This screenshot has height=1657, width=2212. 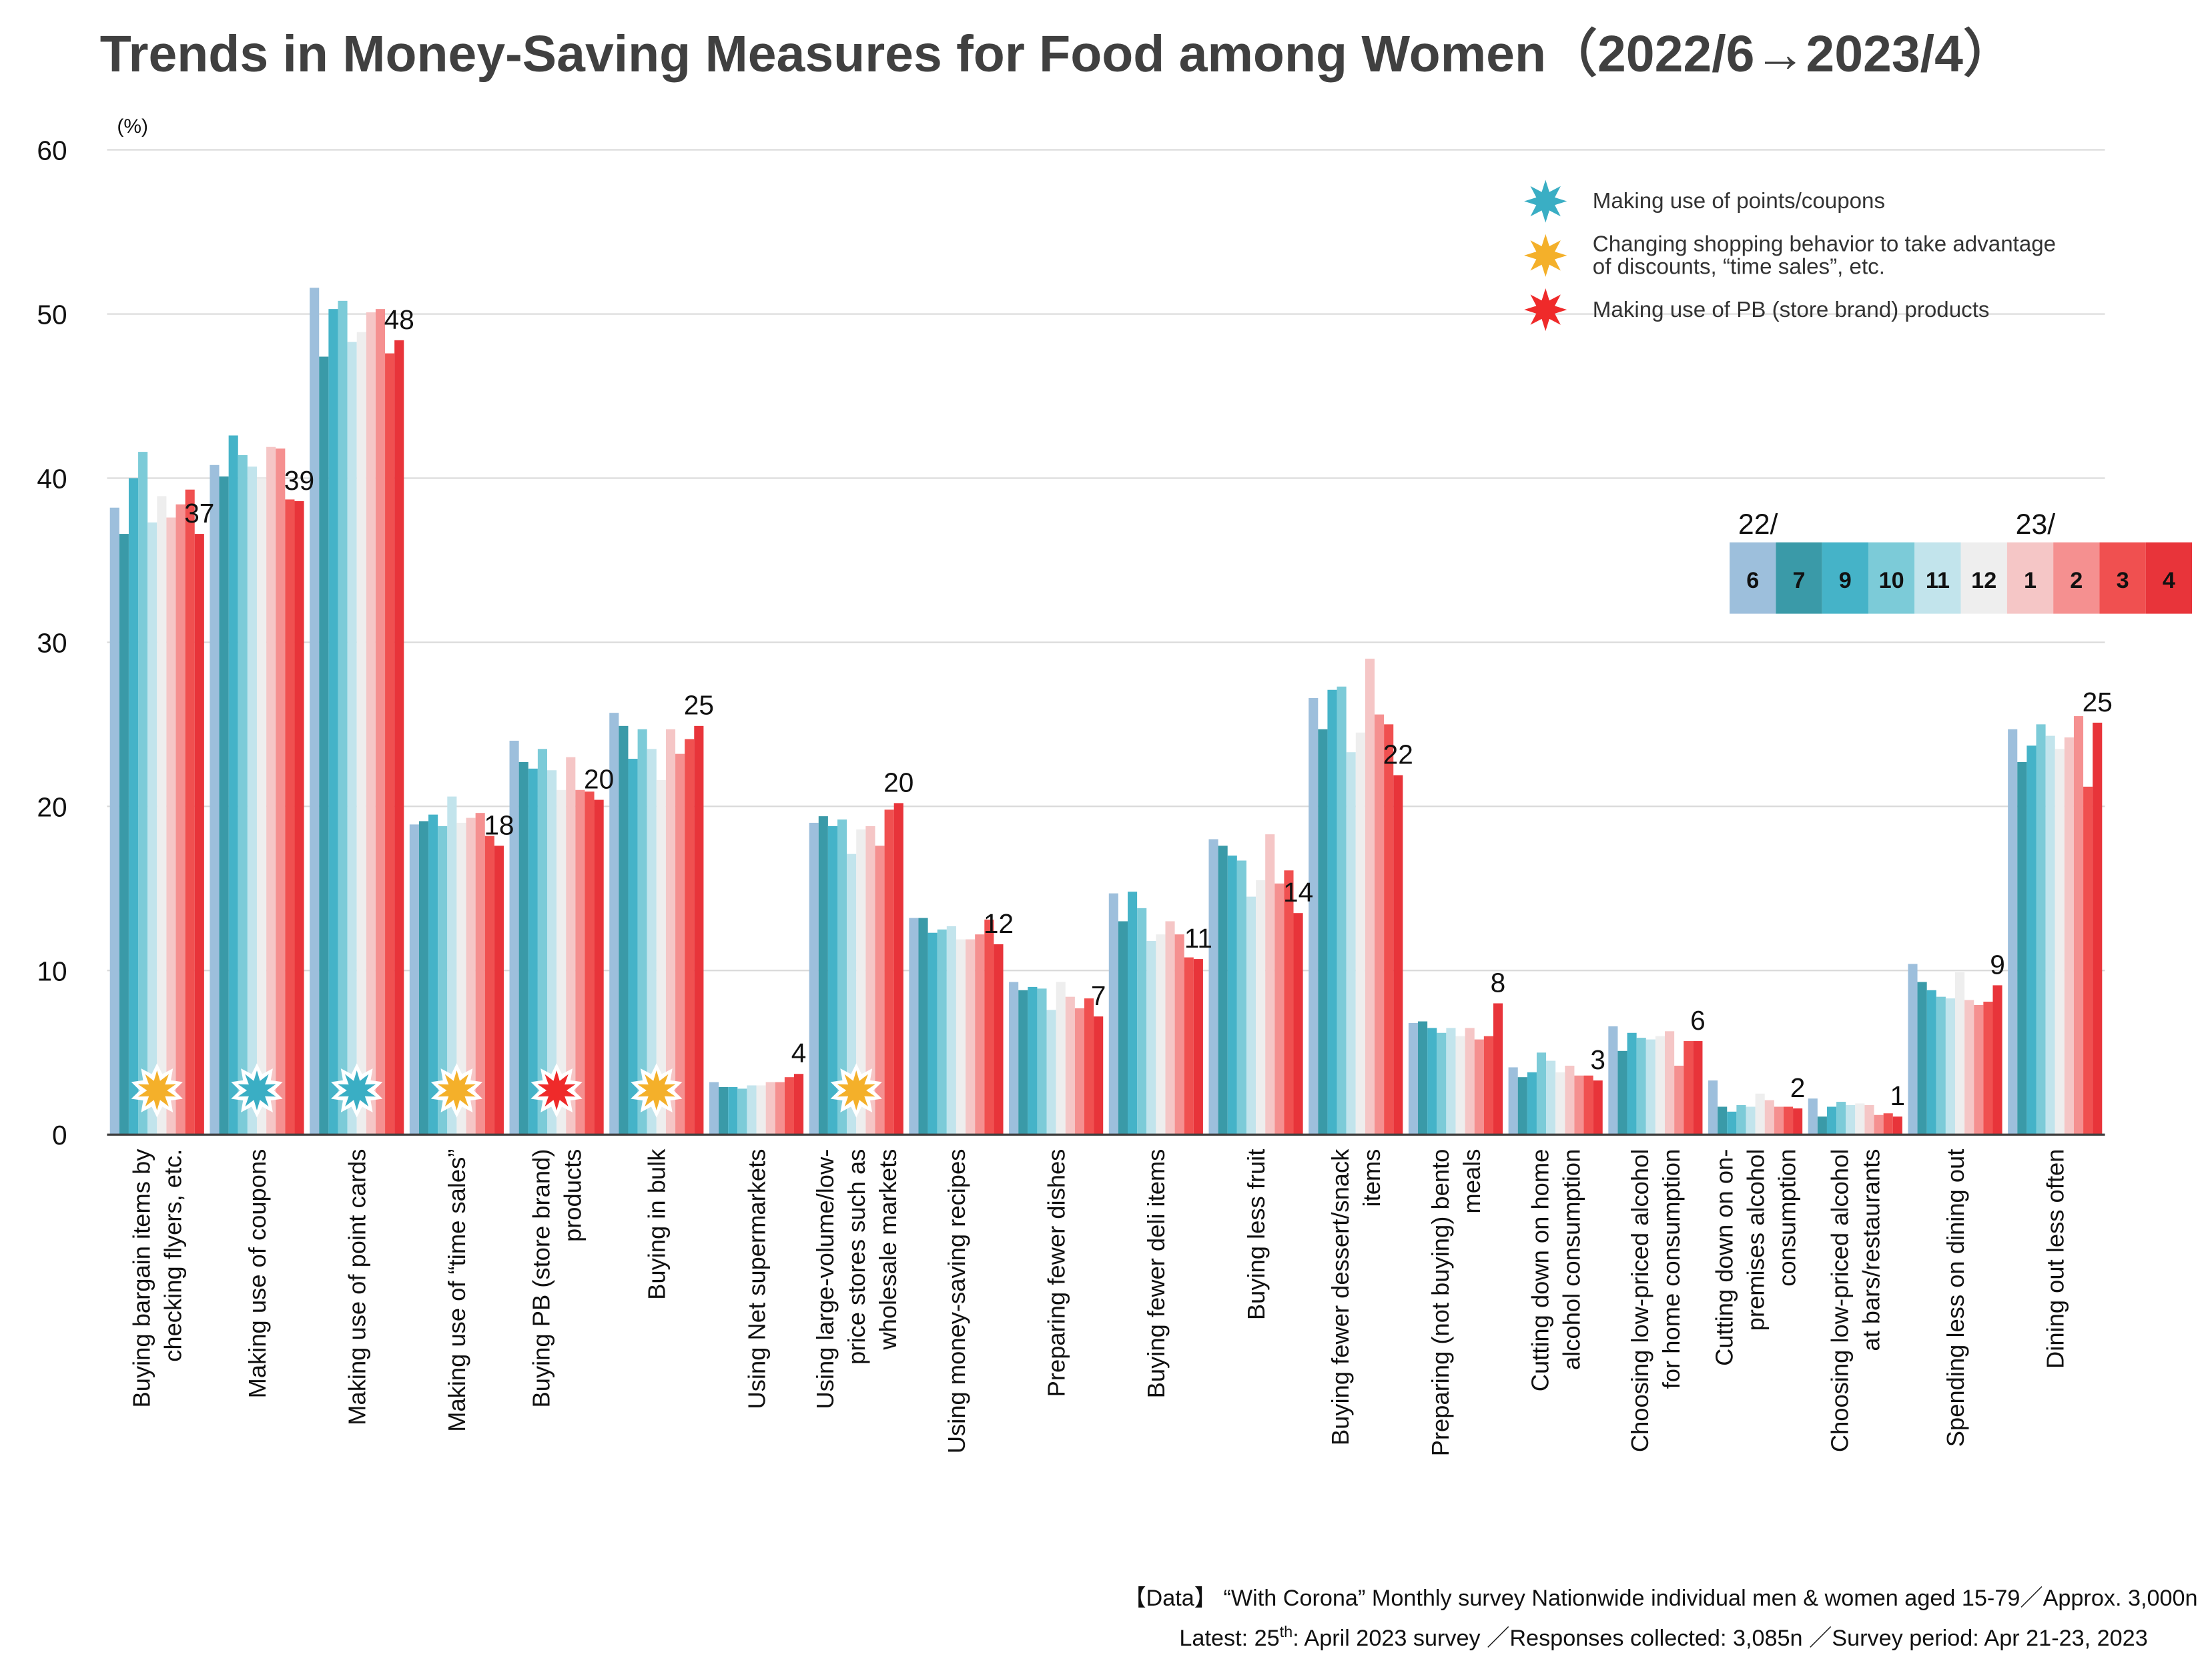 What do you see at coordinates (999, 923) in the screenshot?
I see `value-label: 12` at bounding box center [999, 923].